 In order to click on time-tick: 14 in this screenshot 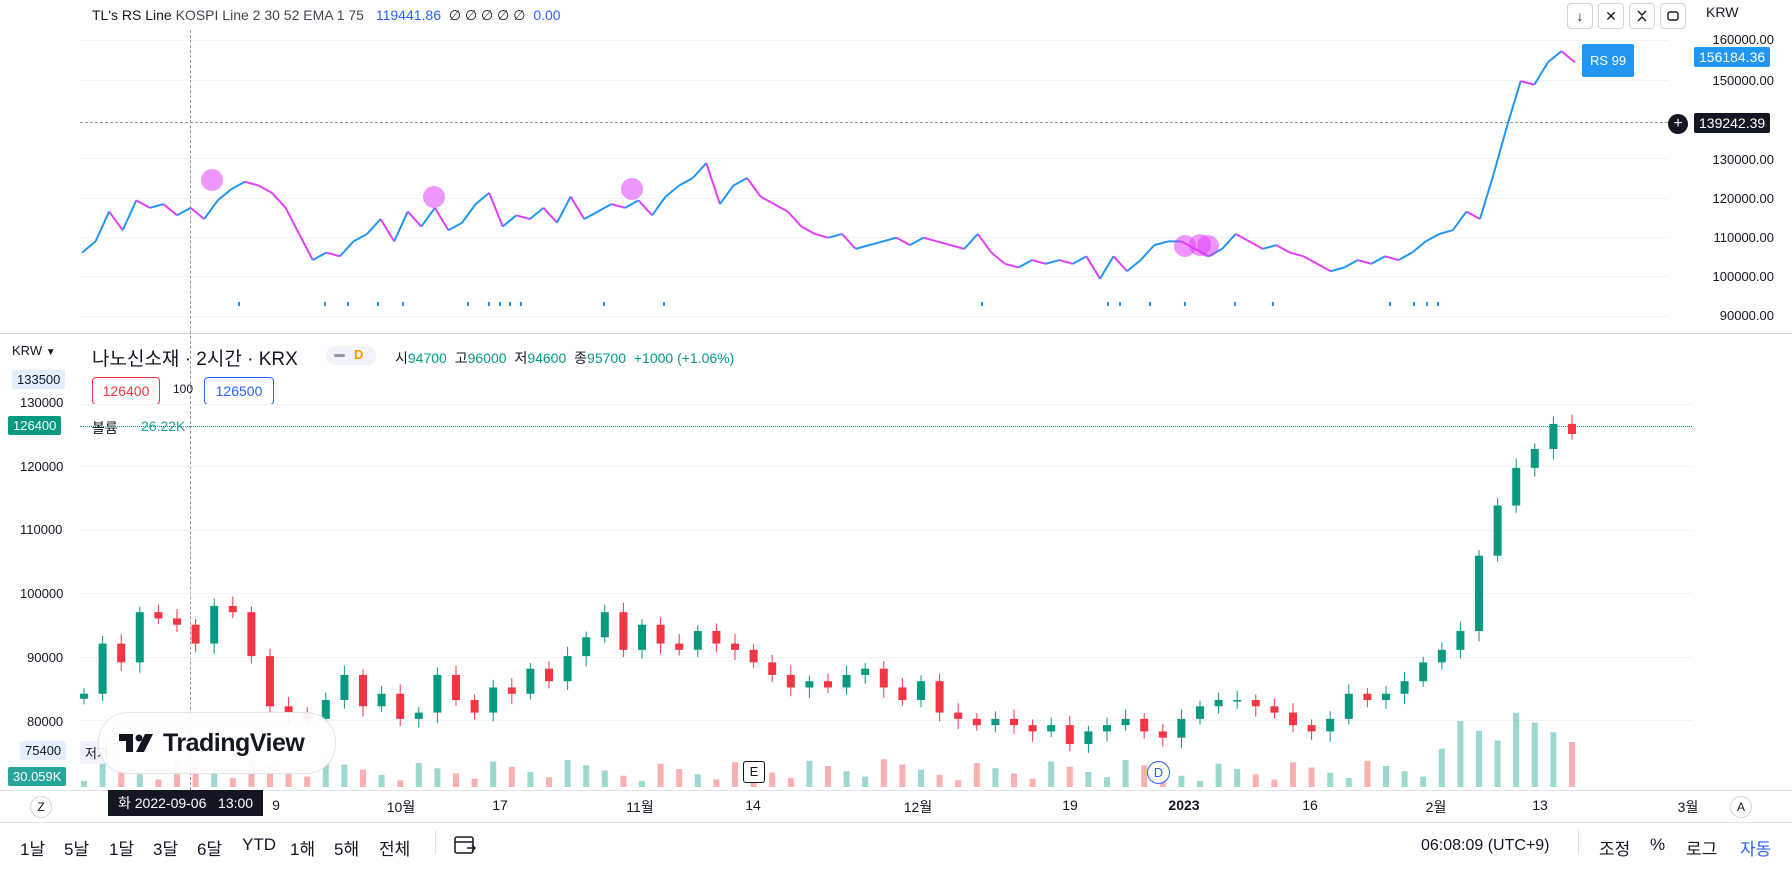, I will do `click(753, 805)`.